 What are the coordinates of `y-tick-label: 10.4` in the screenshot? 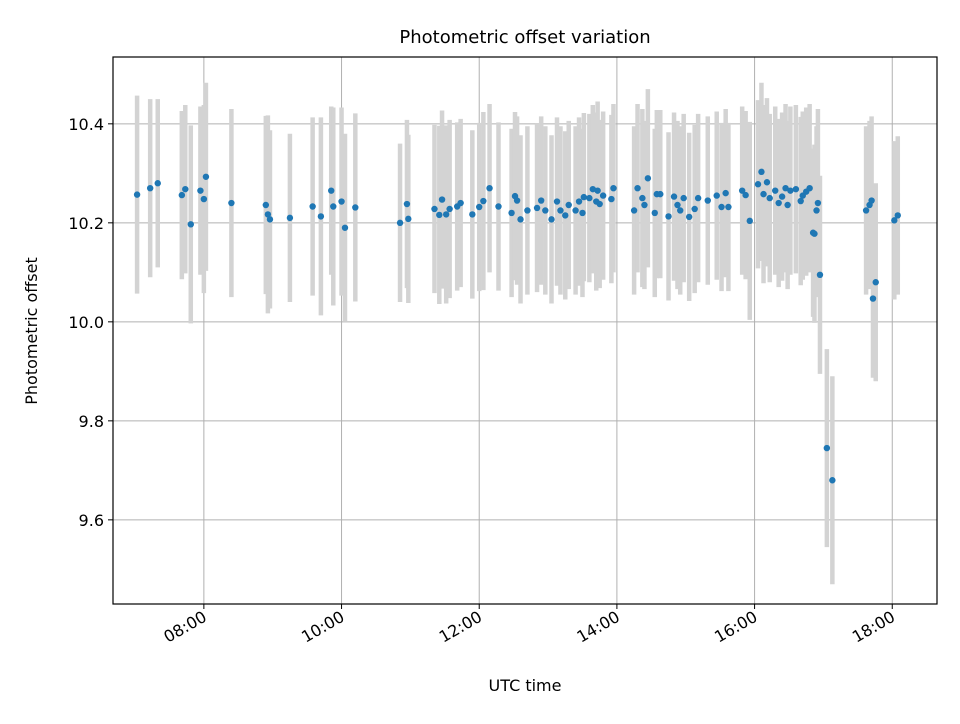 It's located at (86, 124).